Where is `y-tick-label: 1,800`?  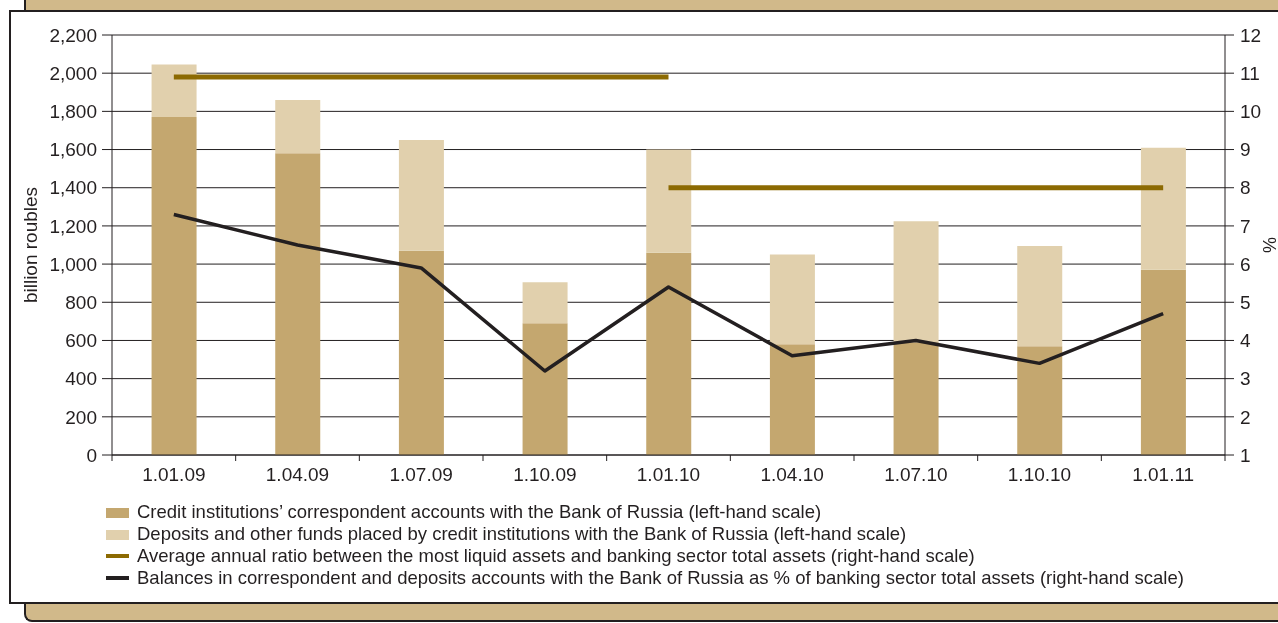 y-tick-label: 1,800 is located at coordinates (73, 112).